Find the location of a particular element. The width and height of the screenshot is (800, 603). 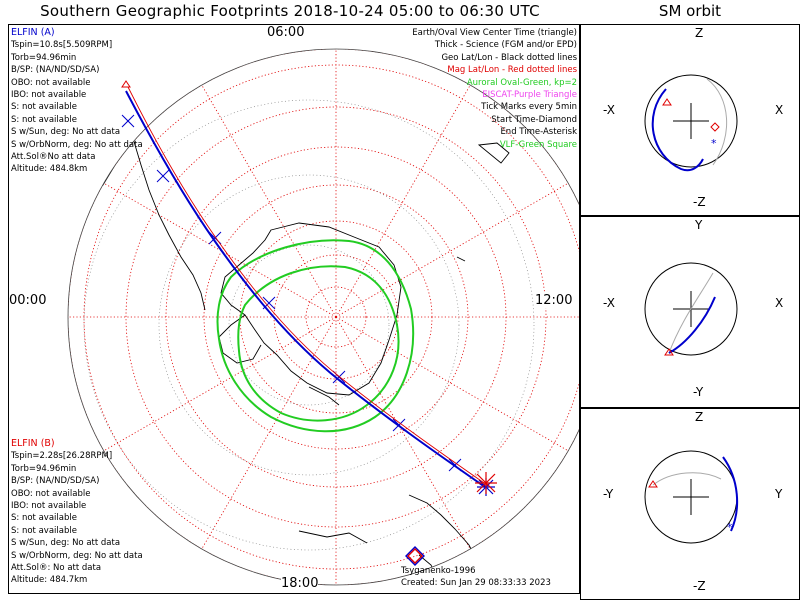

sm-panel-yz: * Z -Z -Y Y is located at coordinates (690, 504).